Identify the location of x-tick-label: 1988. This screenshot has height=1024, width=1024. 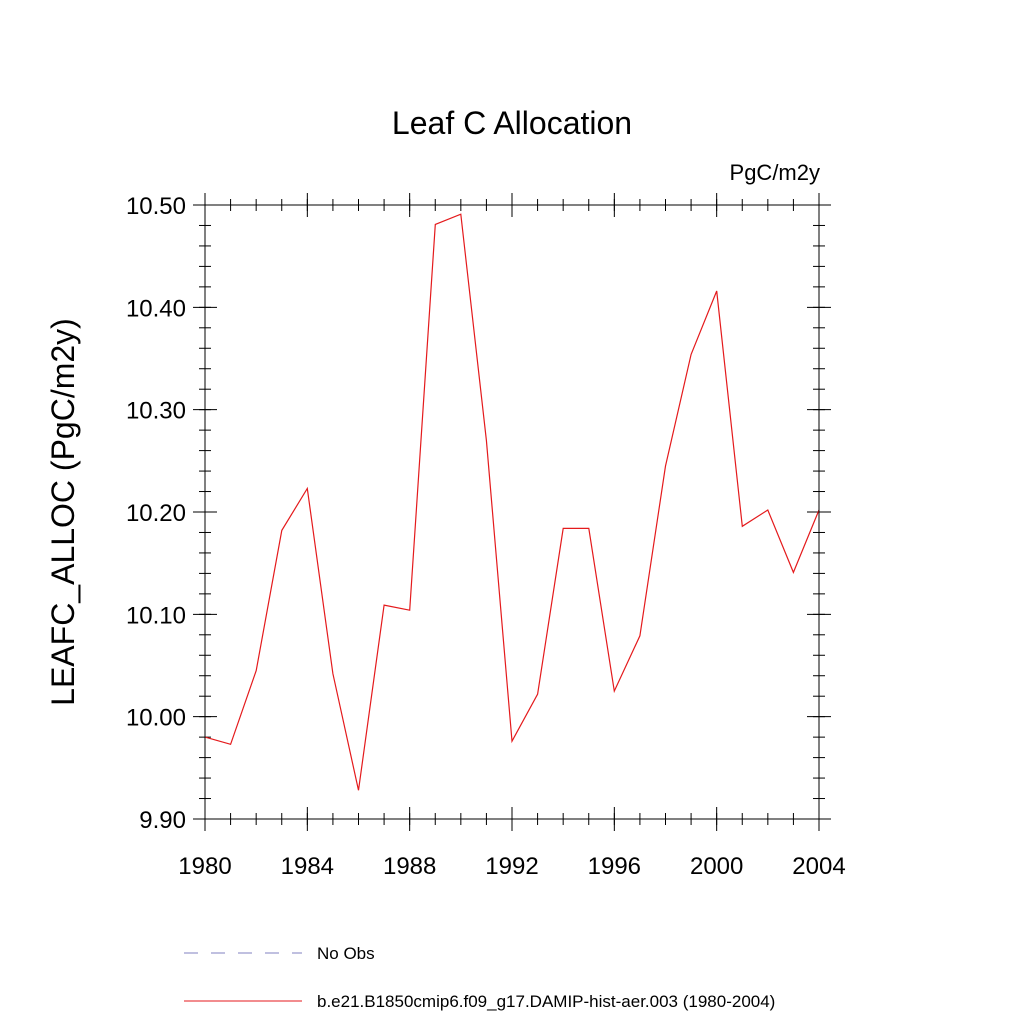
(409, 866).